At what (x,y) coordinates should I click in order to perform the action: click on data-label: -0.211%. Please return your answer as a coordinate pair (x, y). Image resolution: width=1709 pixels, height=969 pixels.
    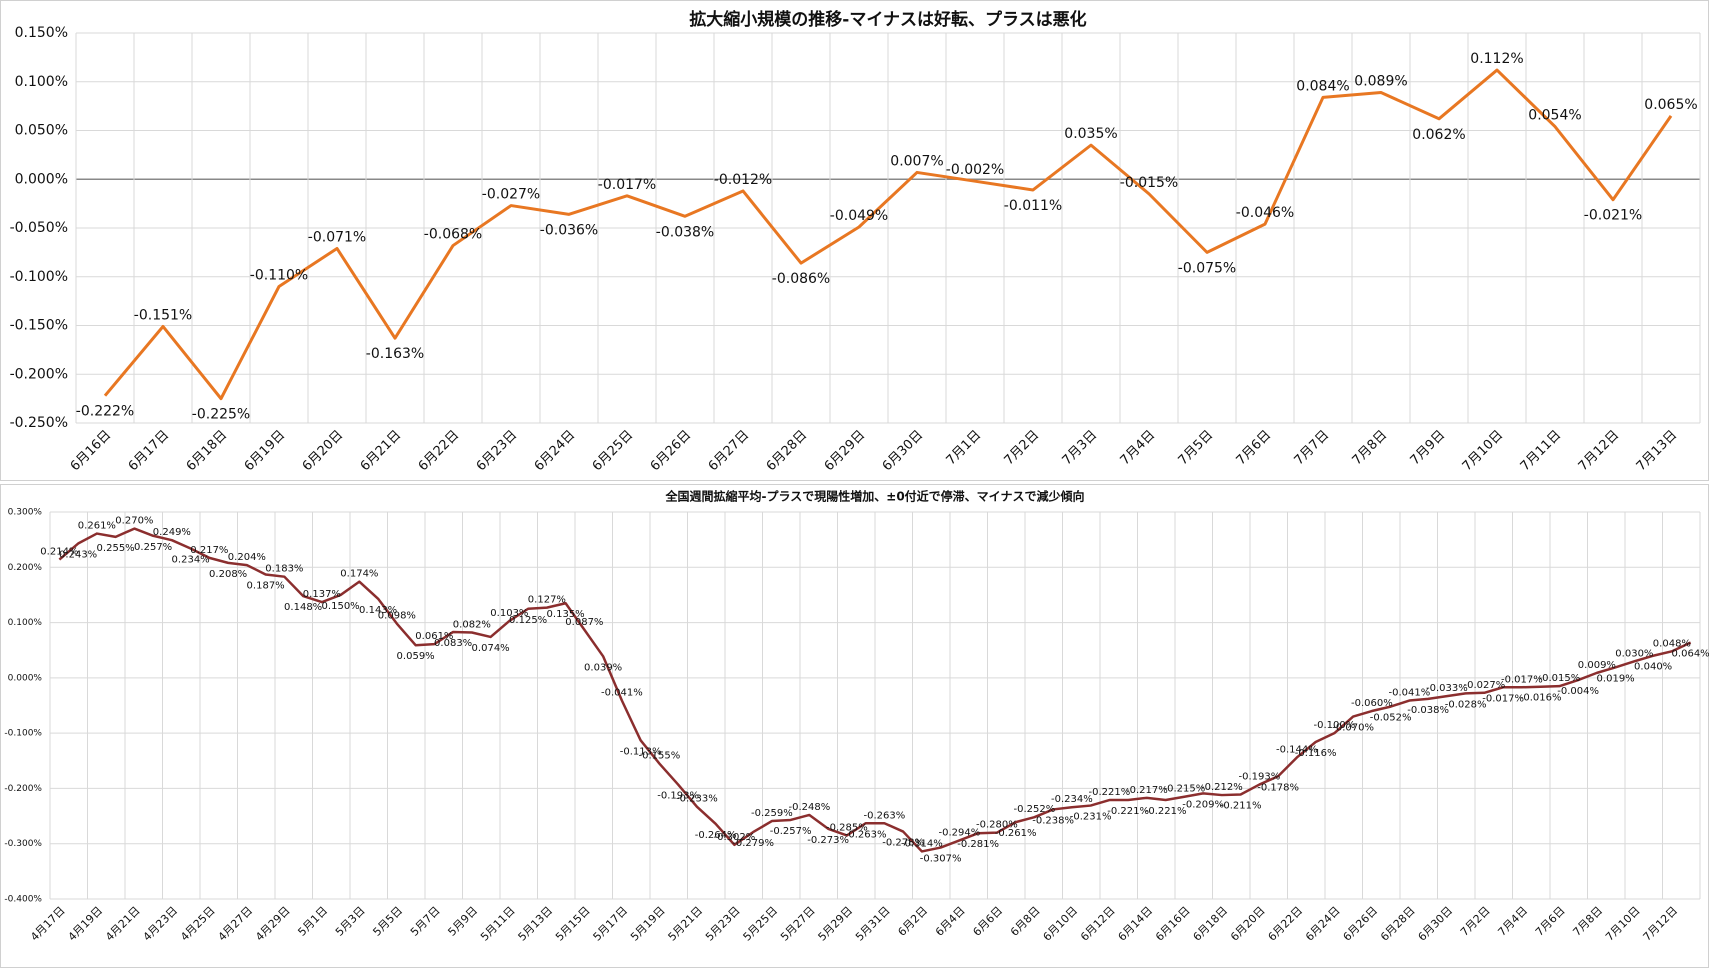
    Looking at the image, I should click on (1241, 806).